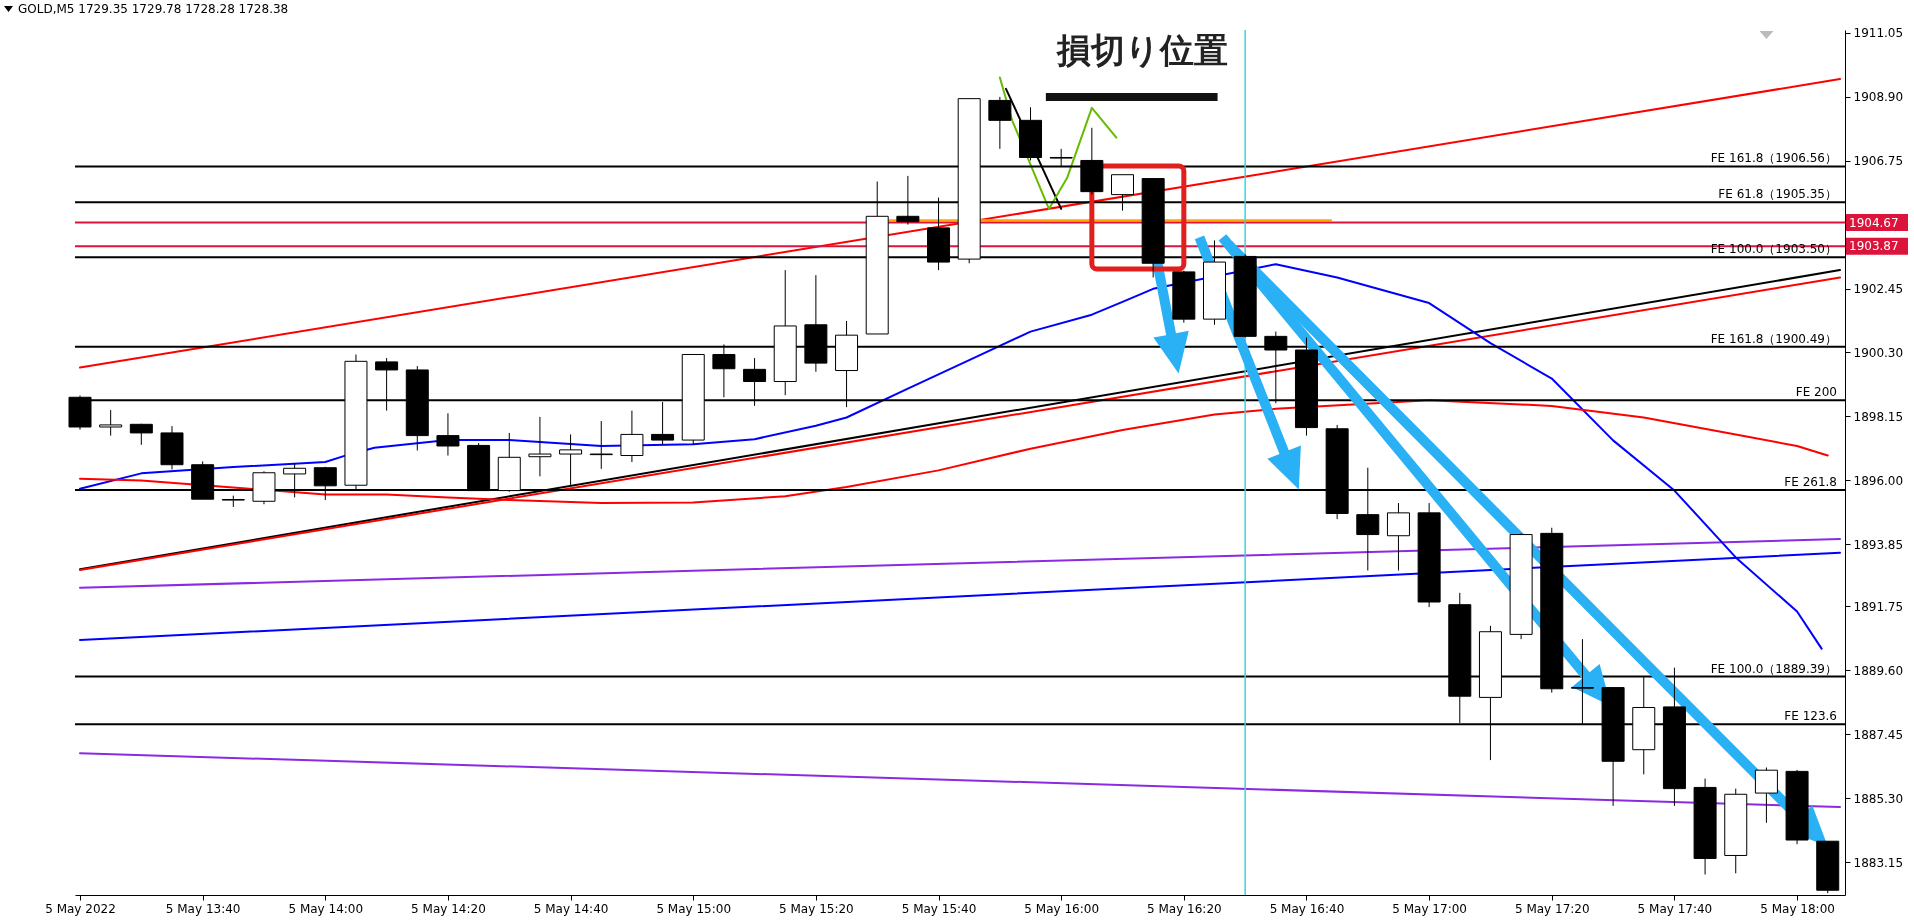 This screenshot has height=921, width=1914. I want to click on y-tick-label: 1889.60, so click(1878, 670).